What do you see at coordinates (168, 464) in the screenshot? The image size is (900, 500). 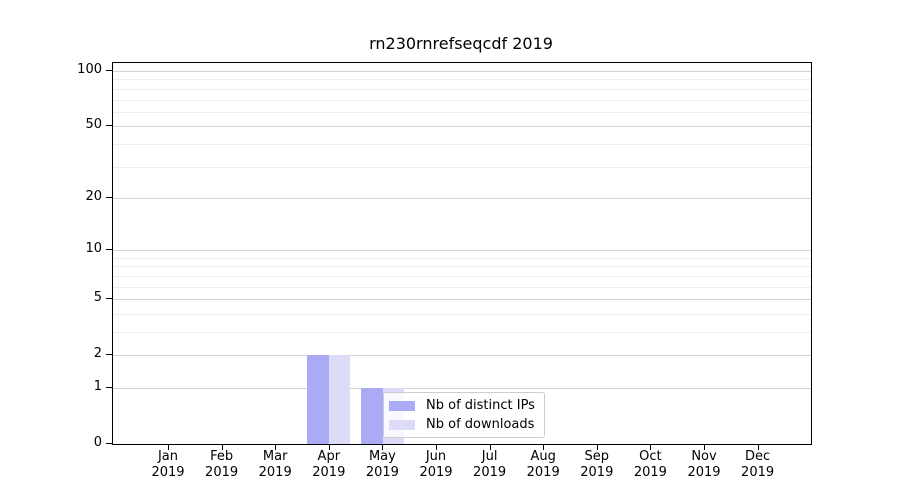 I see `x-axis-tick-label: Jan 2019` at bounding box center [168, 464].